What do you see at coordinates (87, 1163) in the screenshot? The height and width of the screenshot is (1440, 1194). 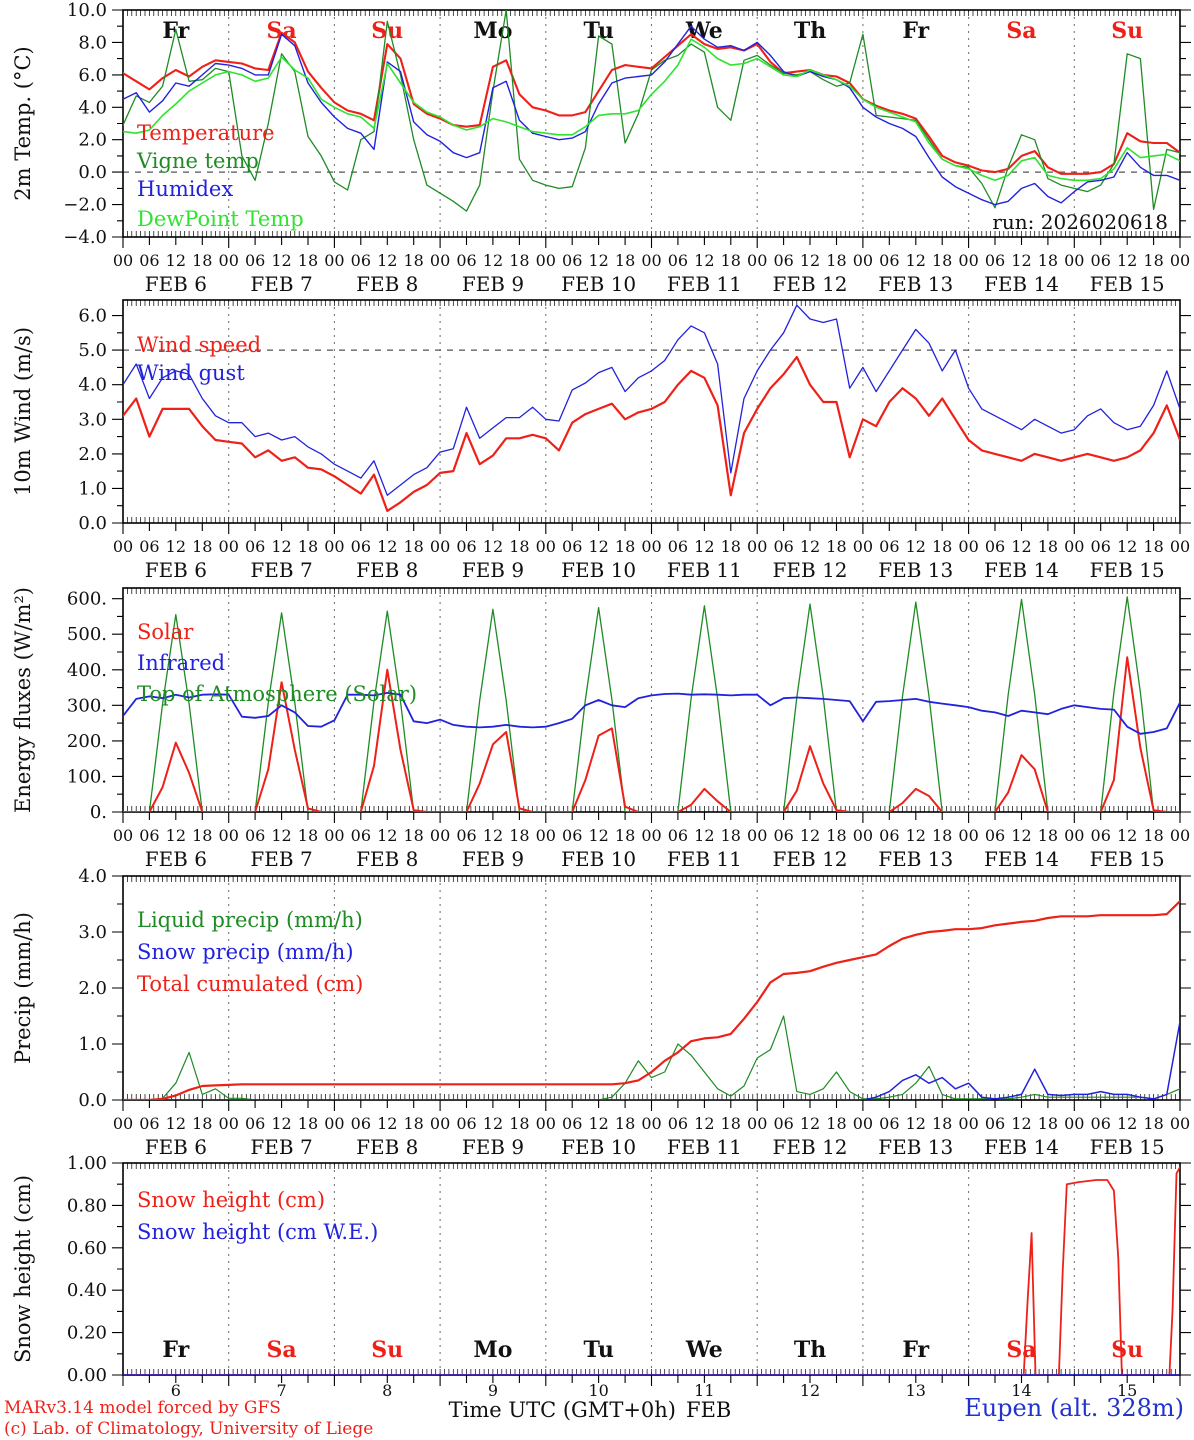 I see `y-tick-label: 1.00` at bounding box center [87, 1163].